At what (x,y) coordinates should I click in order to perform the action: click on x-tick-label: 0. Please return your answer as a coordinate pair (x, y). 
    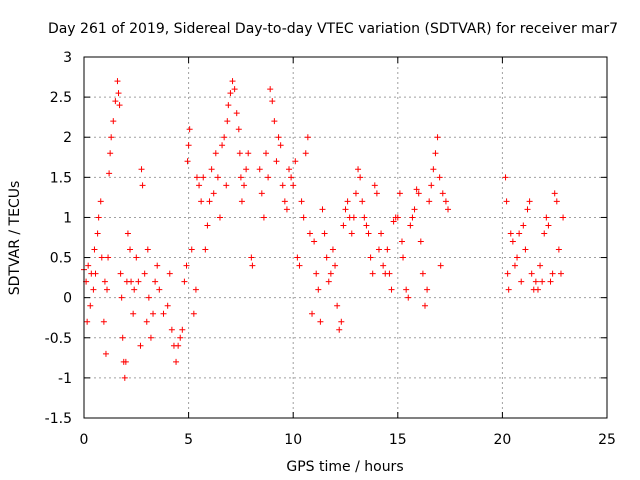
    Looking at the image, I should click on (84, 440).